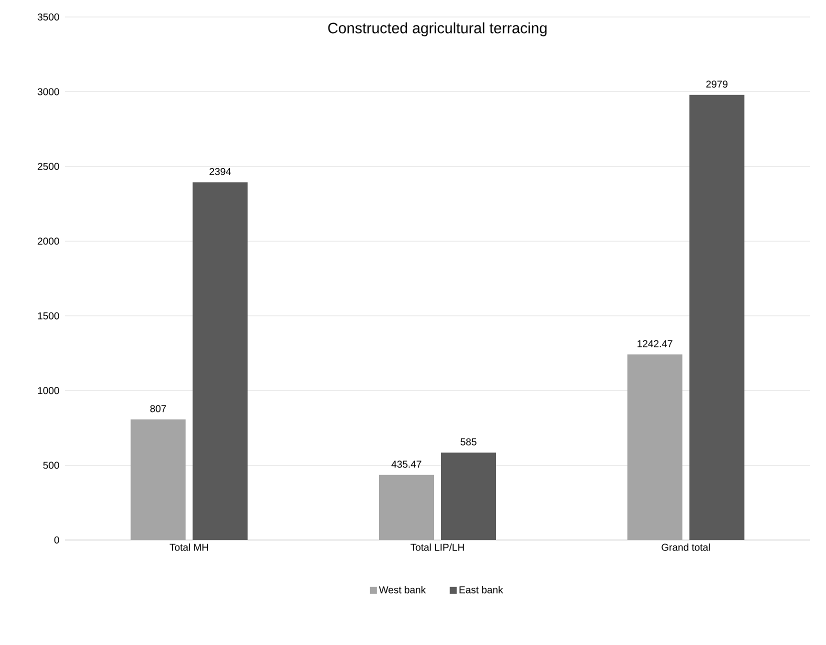 Image resolution: width=826 pixels, height=645 pixels. Describe the element at coordinates (49, 241) in the screenshot. I see `y-tick-label: 2000` at that location.